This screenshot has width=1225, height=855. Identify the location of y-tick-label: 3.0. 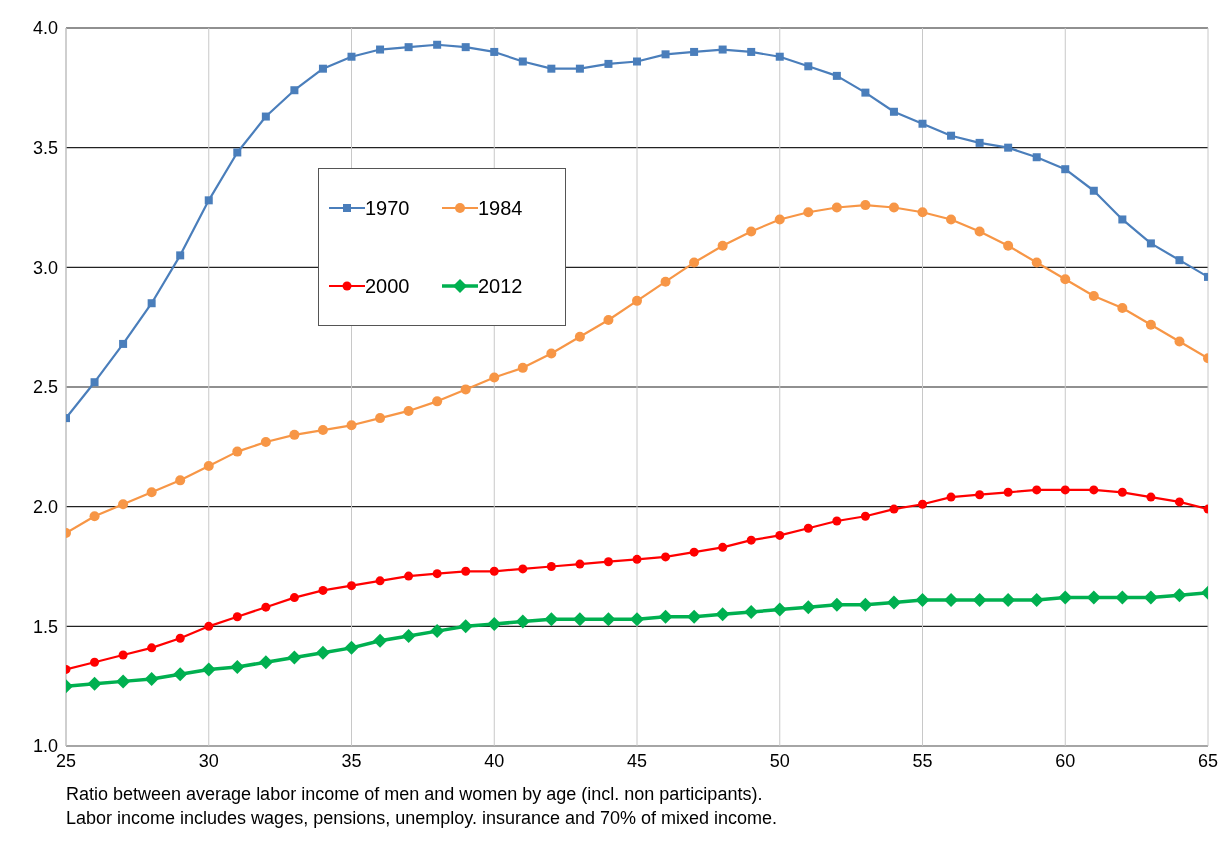
(45, 267).